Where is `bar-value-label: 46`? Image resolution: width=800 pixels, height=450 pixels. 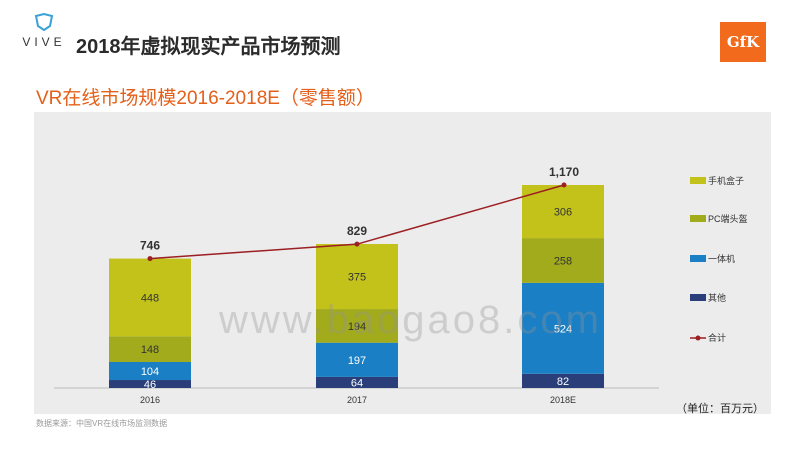 bar-value-label: 46 is located at coordinates (150, 385).